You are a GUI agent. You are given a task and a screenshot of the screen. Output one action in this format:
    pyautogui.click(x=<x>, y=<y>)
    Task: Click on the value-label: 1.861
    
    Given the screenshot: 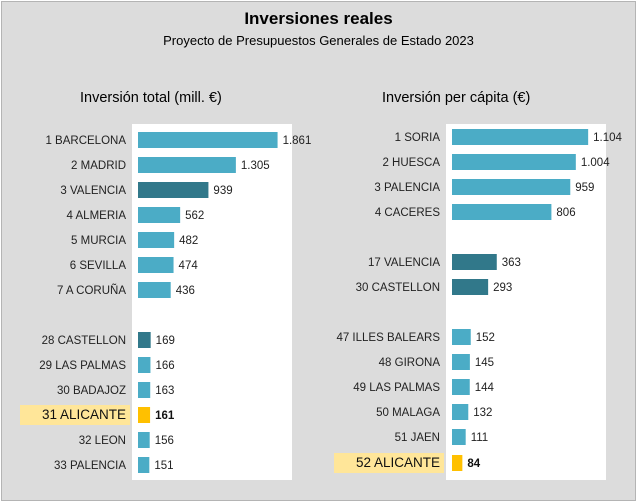 What is the action you would take?
    pyautogui.click(x=297, y=141)
    